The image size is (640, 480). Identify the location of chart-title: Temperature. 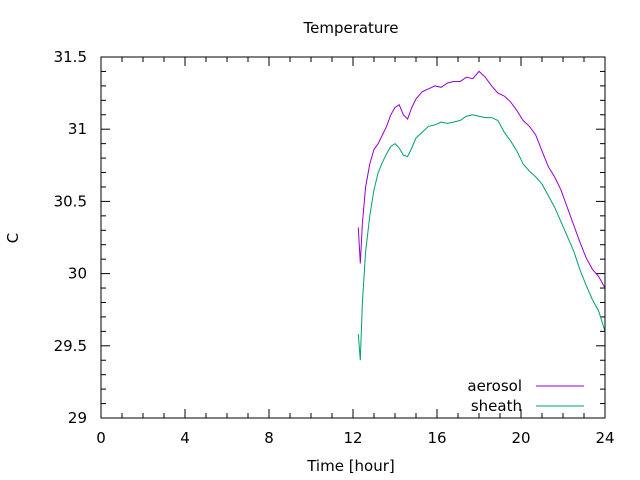
(350, 28).